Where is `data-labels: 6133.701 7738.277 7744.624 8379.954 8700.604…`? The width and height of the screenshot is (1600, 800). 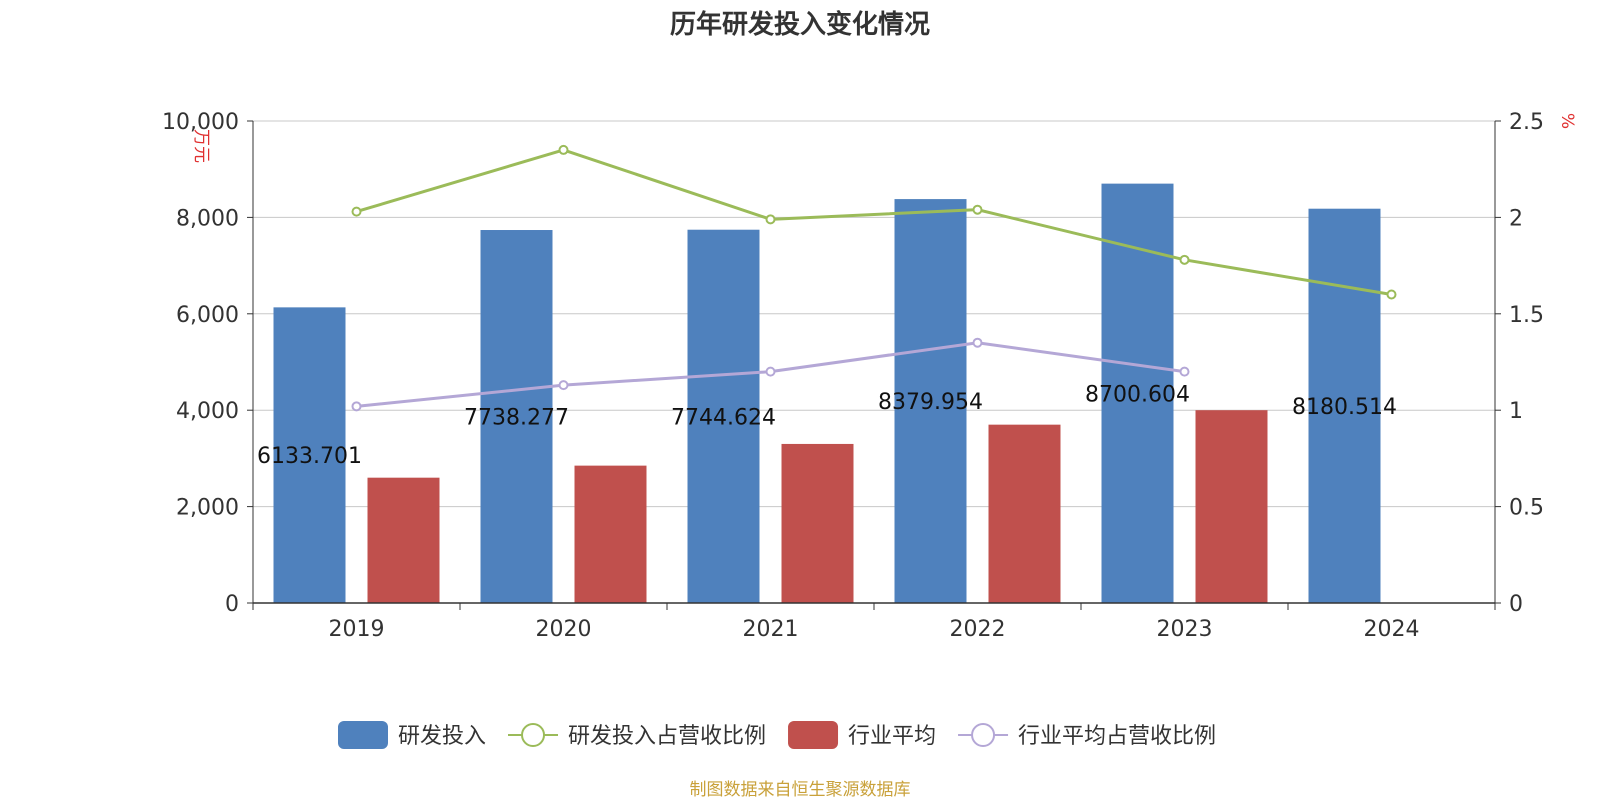 data-labels: 6133.701 7738.277 7744.624 8379.954 8700.604… is located at coordinates (827, 425).